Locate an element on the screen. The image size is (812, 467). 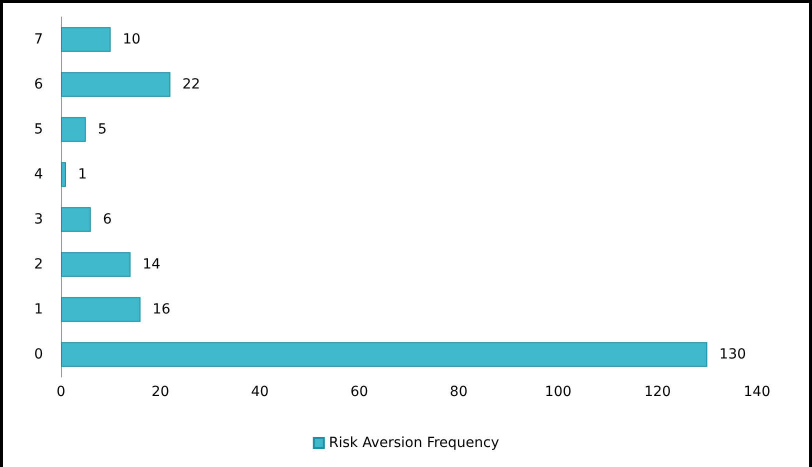
x-tick-label: 100 is located at coordinates (558, 392).